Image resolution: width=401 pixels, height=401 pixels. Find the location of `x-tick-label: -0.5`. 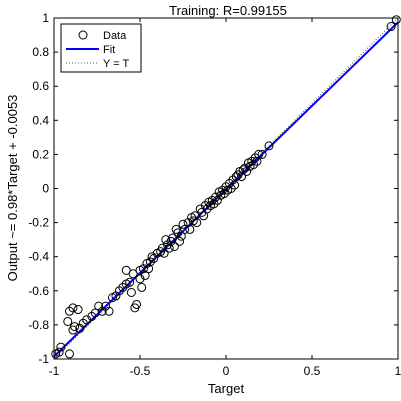

x-tick-label: -0.5 is located at coordinates (140, 371).